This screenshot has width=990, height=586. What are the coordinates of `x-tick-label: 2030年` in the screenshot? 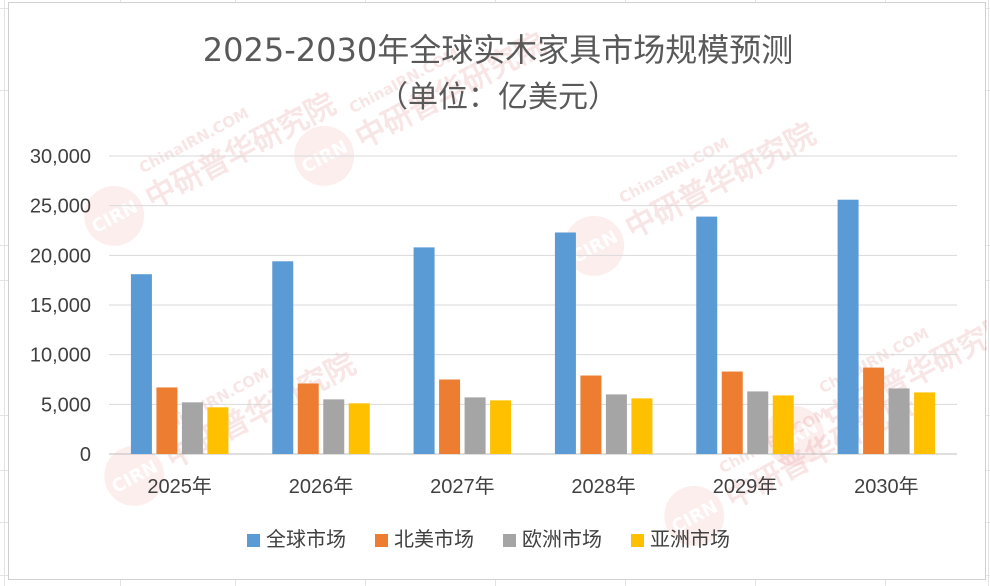 It's located at (886, 486).